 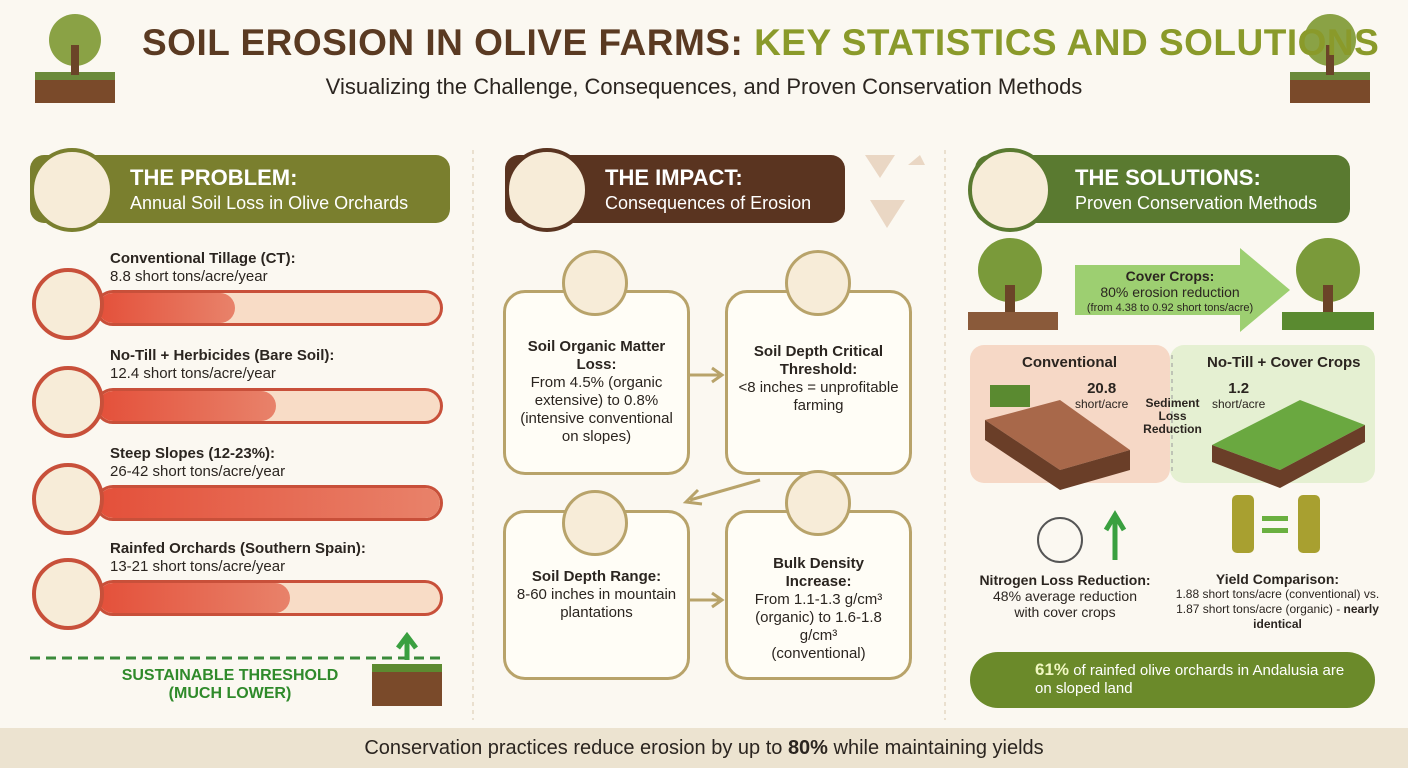 What do you see at coordinates (1070, 362) in the screenshot?
I see `cmp-left-title: Conventional` at bounding box center [1070, 362].